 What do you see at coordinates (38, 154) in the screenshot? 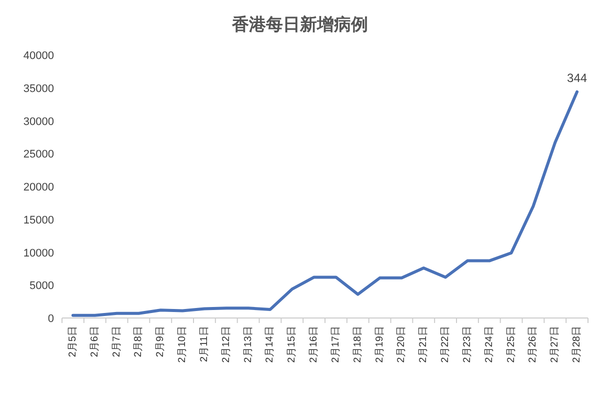
I see `y-tick-label: 25000` at bounding box center [38, 154].